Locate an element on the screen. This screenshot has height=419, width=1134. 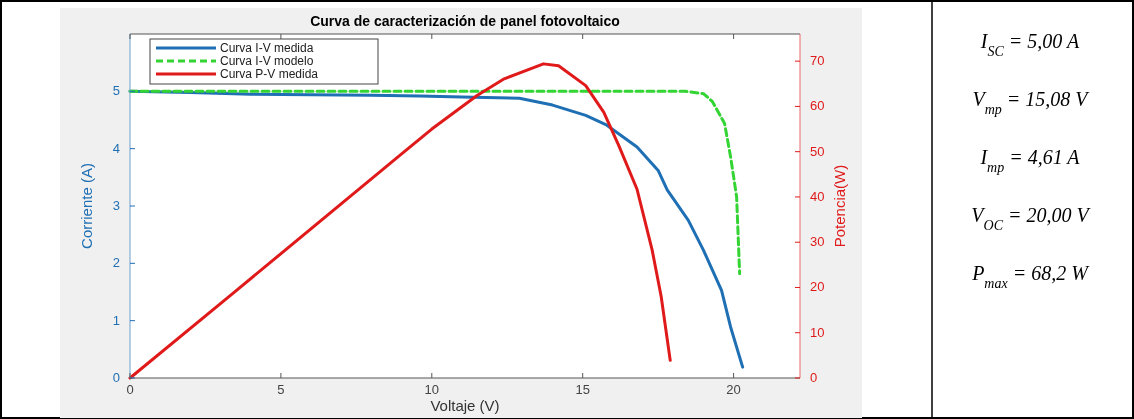
y2-tick-label: 30 is located at coordinates (817, 242).